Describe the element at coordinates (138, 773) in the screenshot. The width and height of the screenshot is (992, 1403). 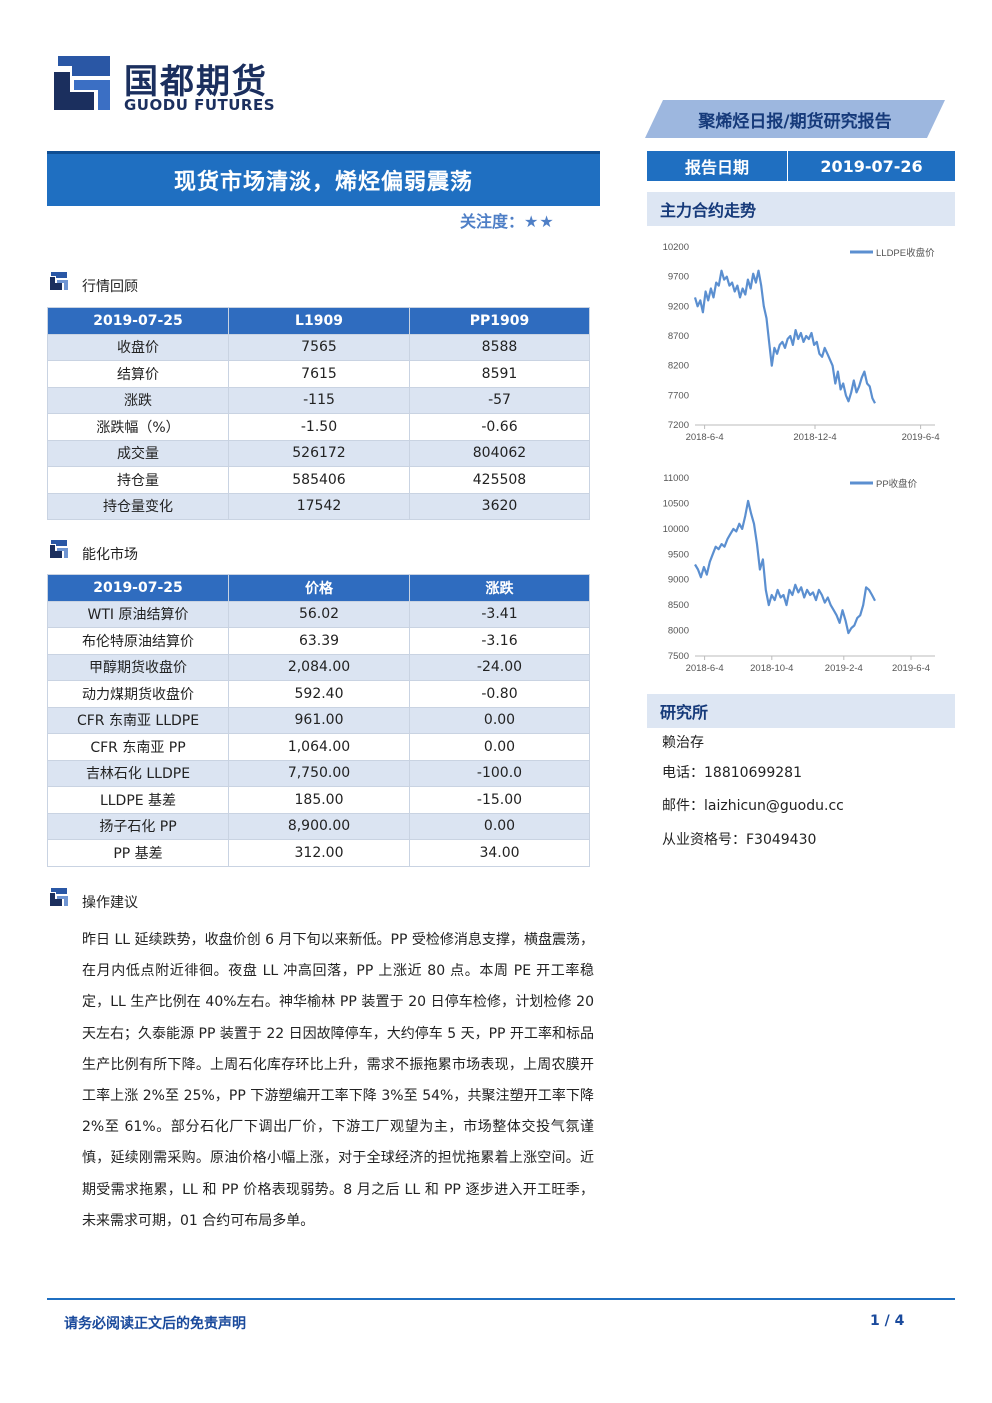
I see `table-cell: 吉林石化 LLDPE` at that location.